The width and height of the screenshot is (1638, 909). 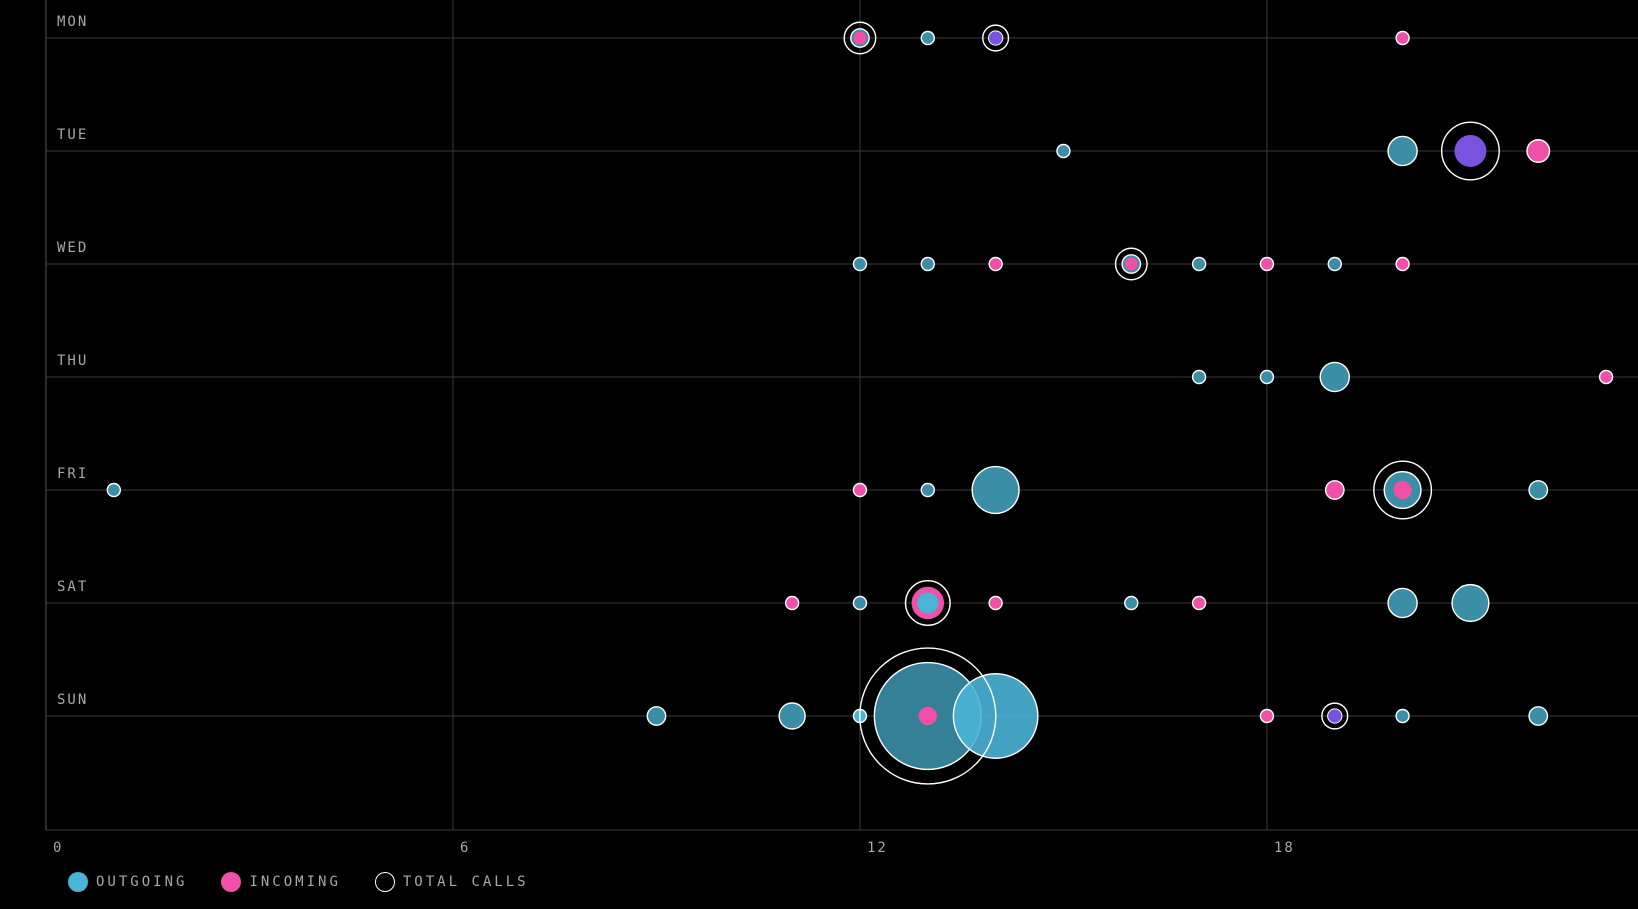 I want to click on legend-swatch-outgoing, so click(x=78, y=882).